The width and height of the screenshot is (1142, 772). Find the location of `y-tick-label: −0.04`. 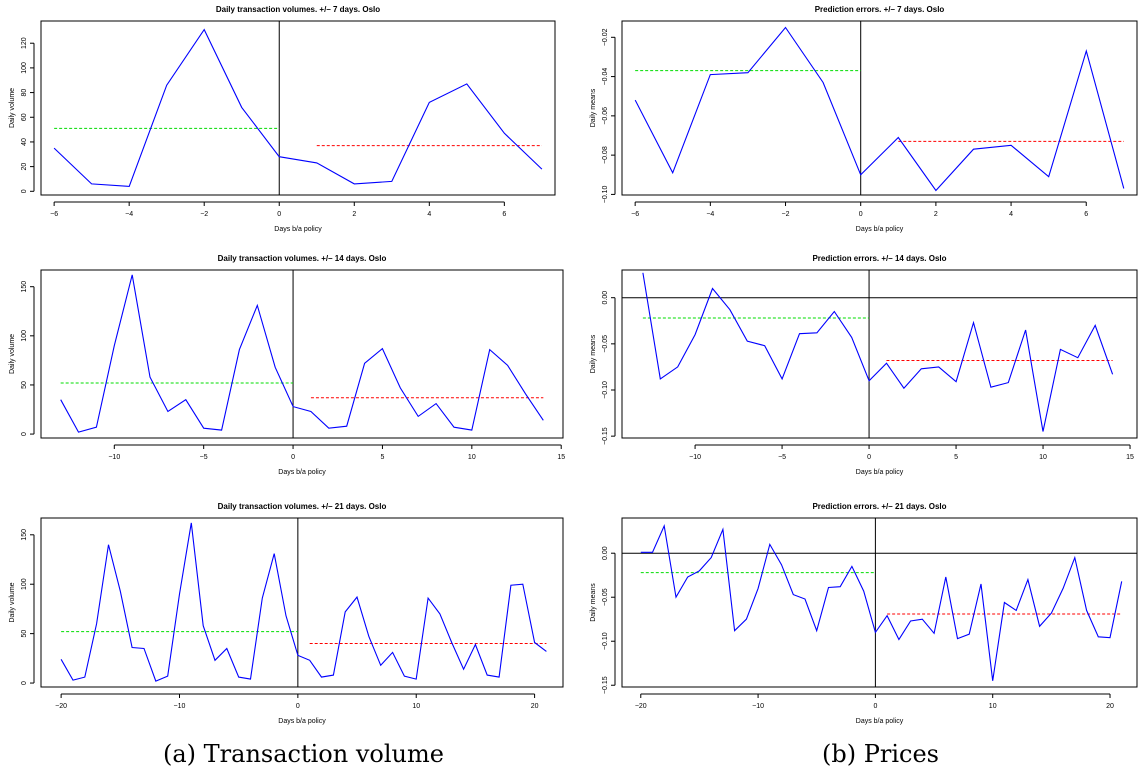

y-tick-label: −0.04 is located at coordinates (605, 77).